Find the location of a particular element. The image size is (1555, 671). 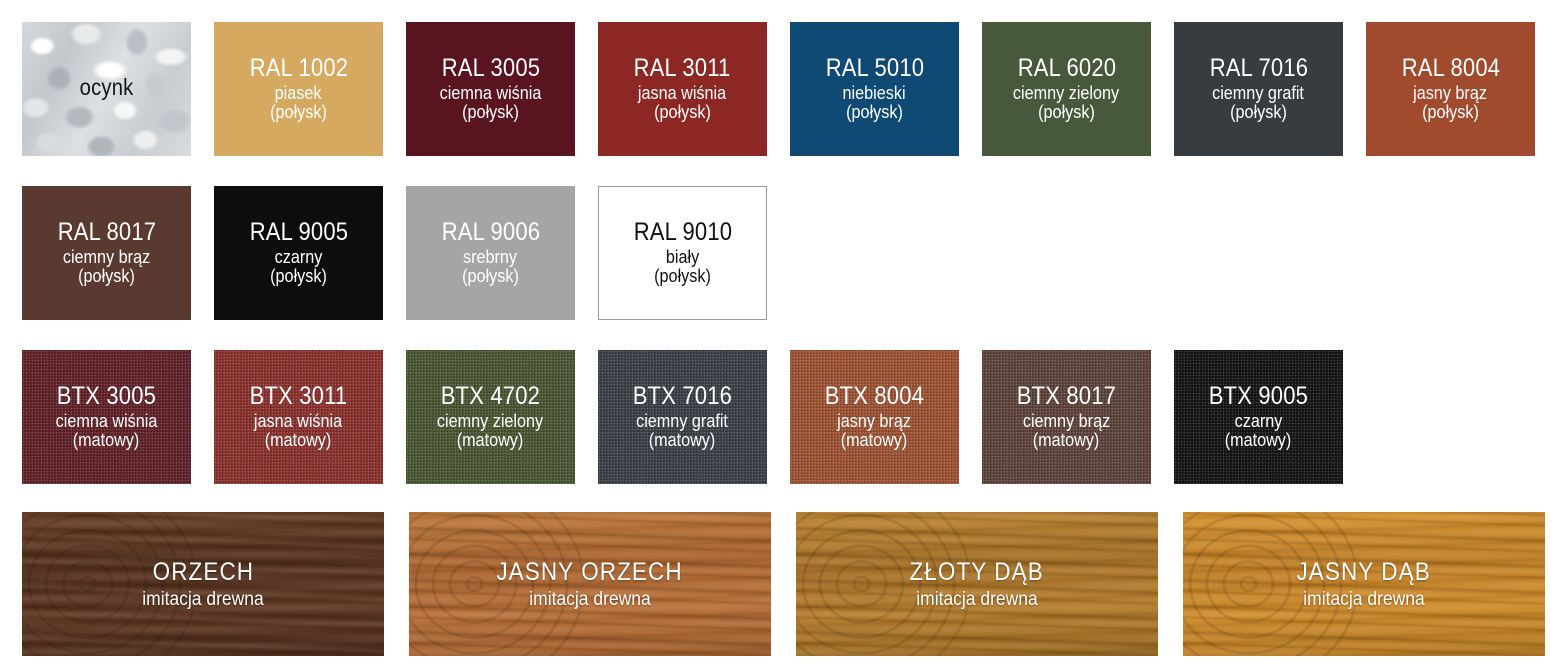

swatch-ral-1002: RAL 1002 piasek (połysk) is located at coordinates (298, 89).